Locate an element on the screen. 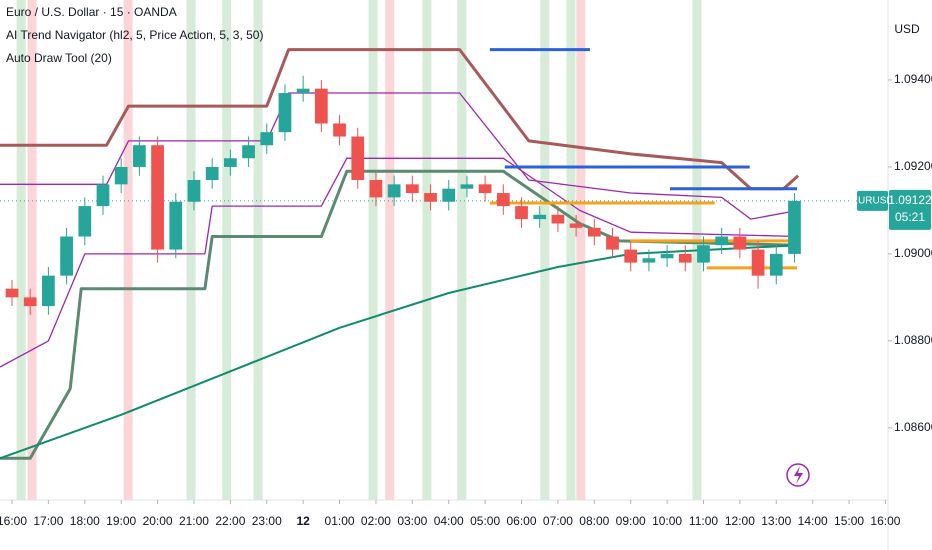 The width and height of the screenshot is (932, 550). x-tick-label: 03:00 is located at coordinates (412, 521).